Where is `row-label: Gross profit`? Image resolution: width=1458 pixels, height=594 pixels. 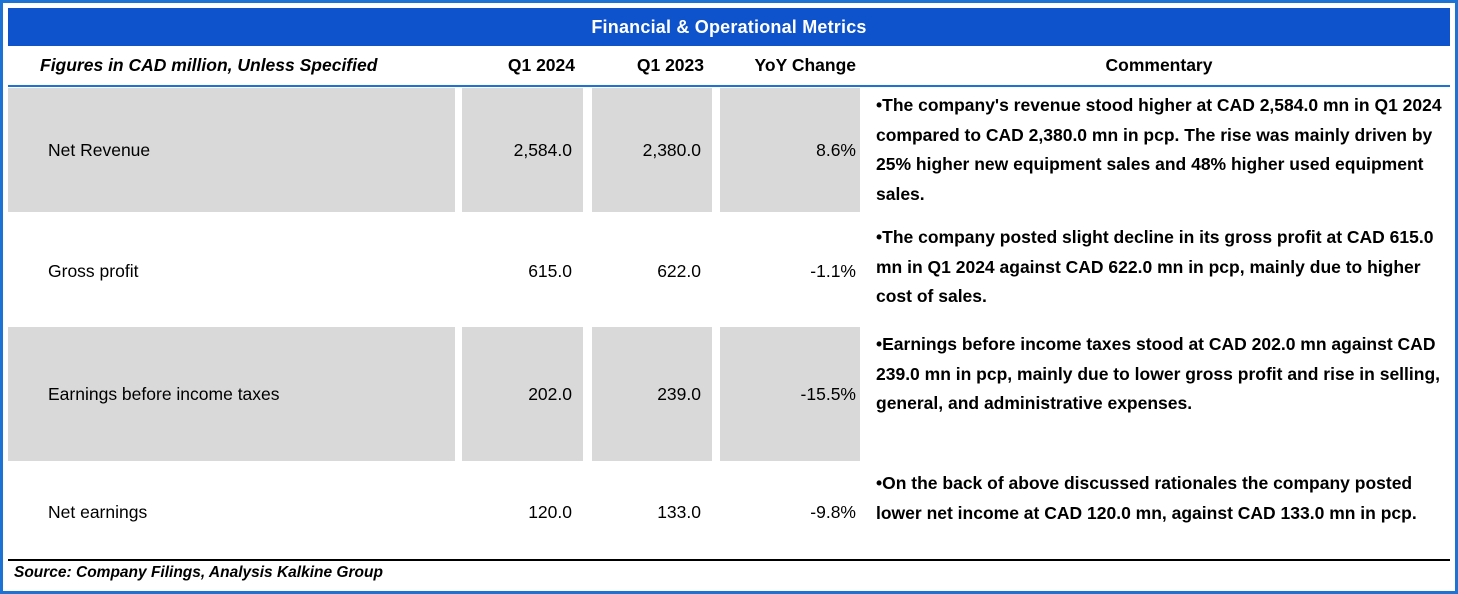
row-label: Gross profit is located at coordinates (93, 270).